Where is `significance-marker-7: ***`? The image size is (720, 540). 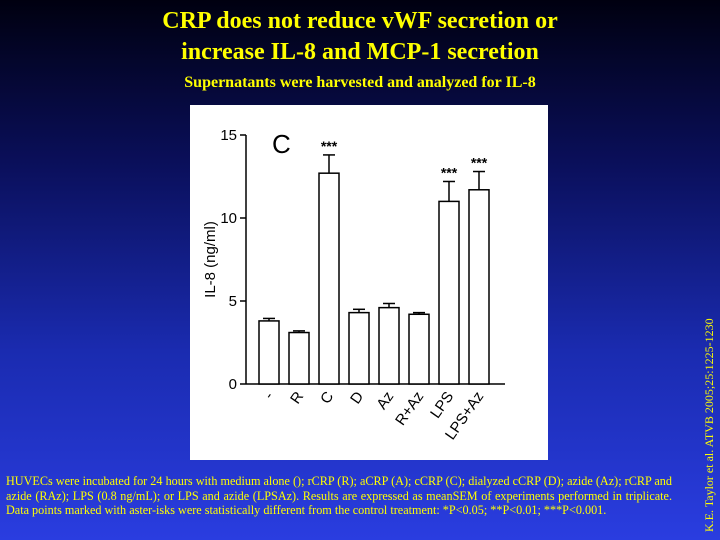
significance-marker-7: *** is located at coordinates (449, 172).